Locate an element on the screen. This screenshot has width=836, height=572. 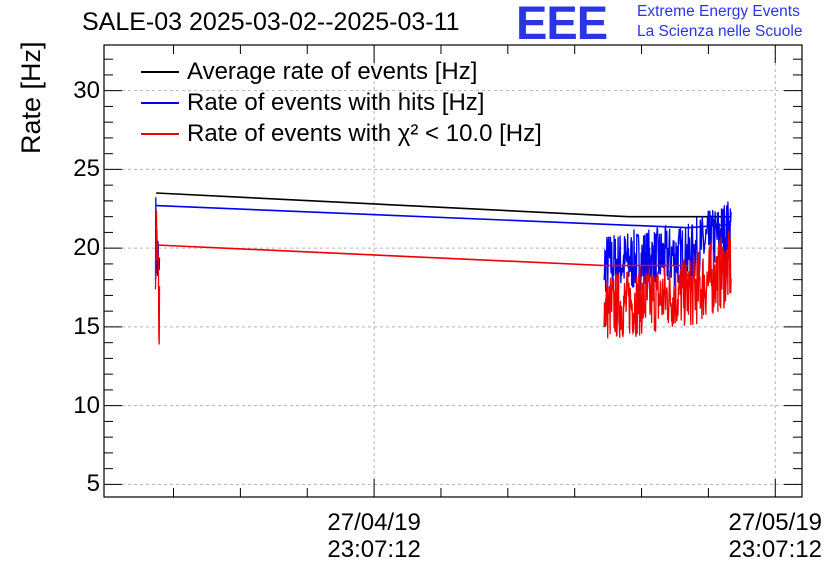
x-tick-label: 27/05/19 23:07:12 is located at coordinates (775, 536).